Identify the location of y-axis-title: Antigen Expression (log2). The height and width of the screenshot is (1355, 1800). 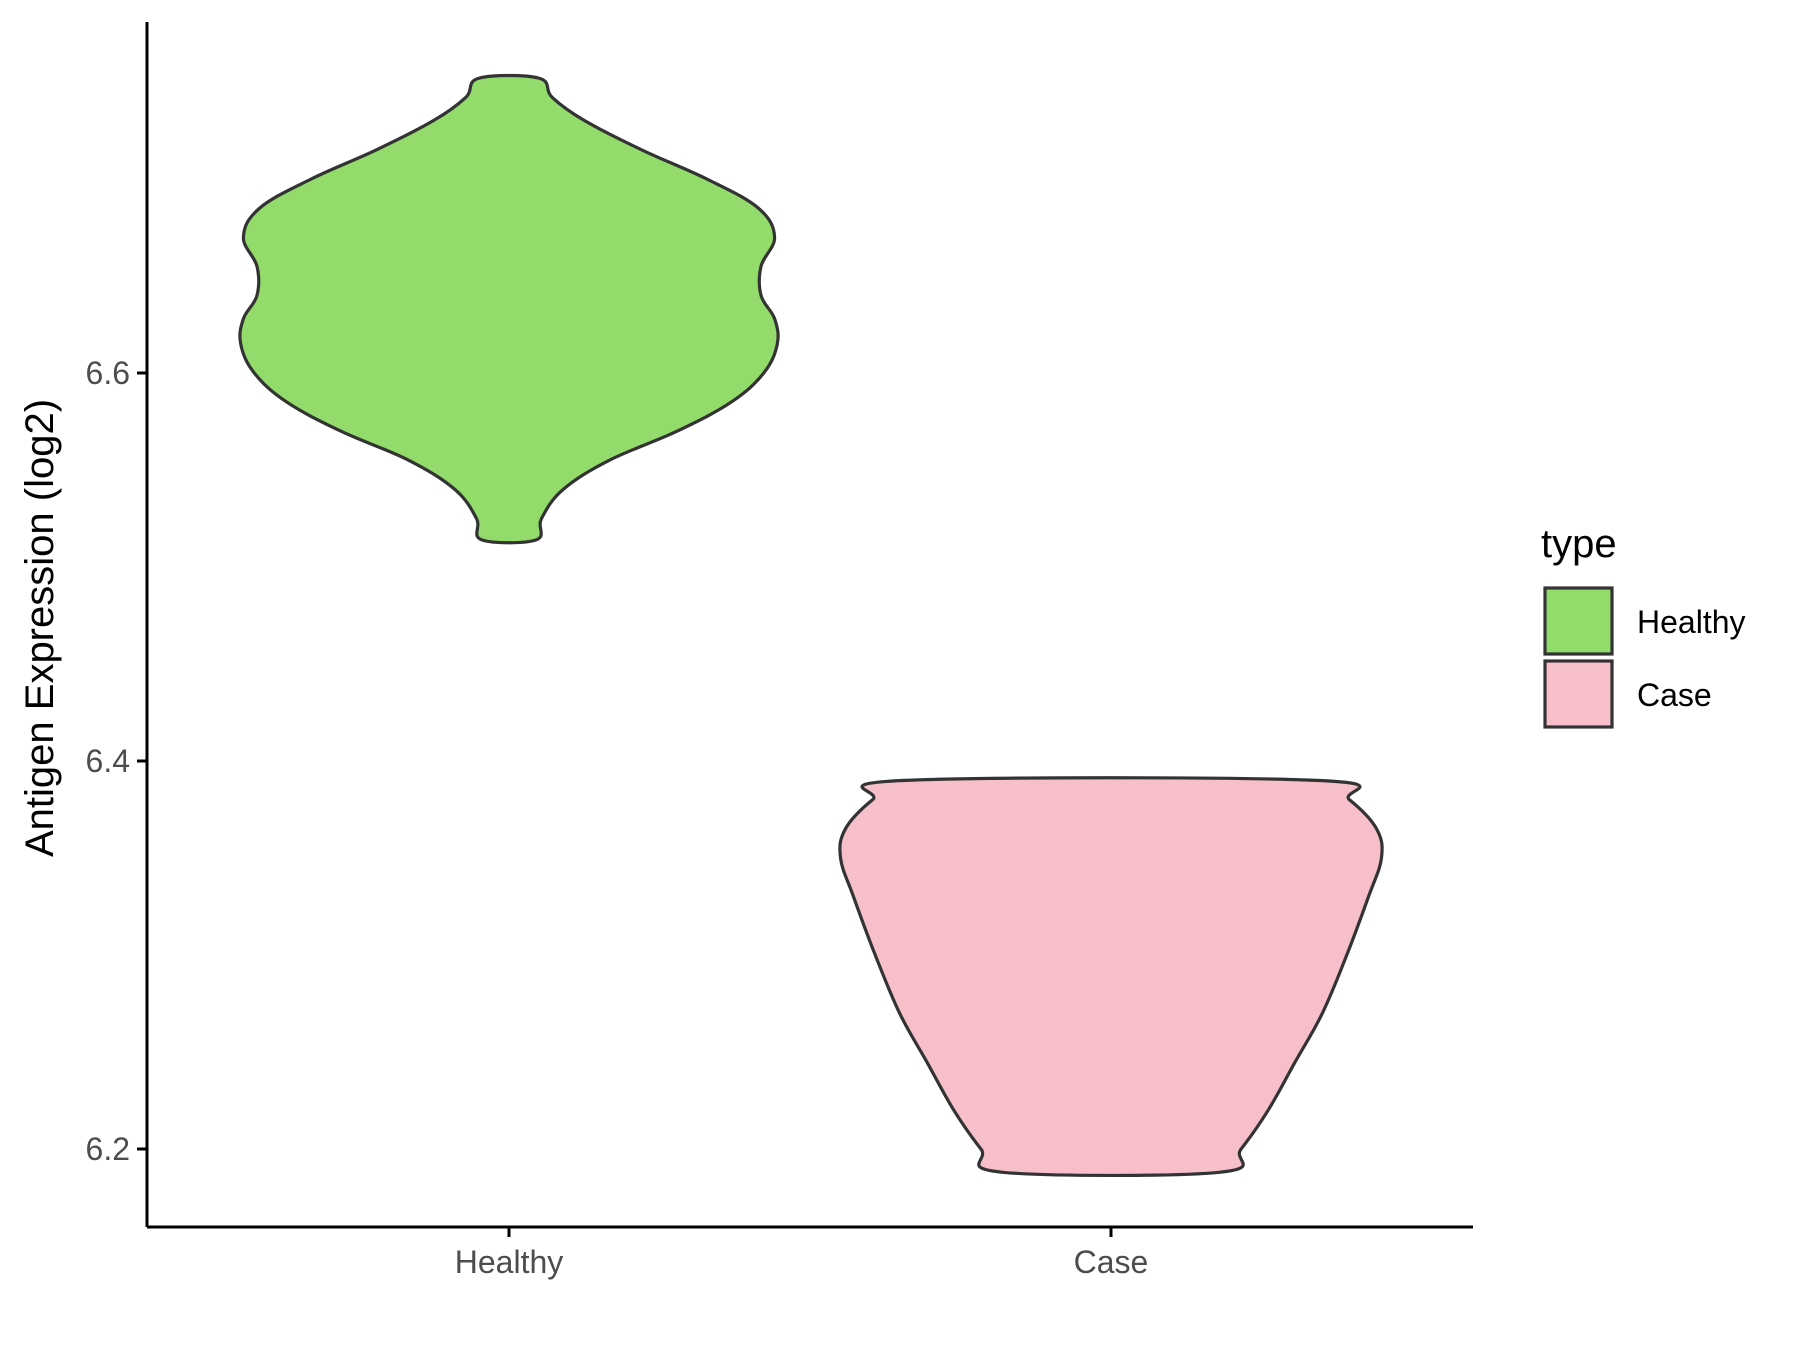
(40, 628).